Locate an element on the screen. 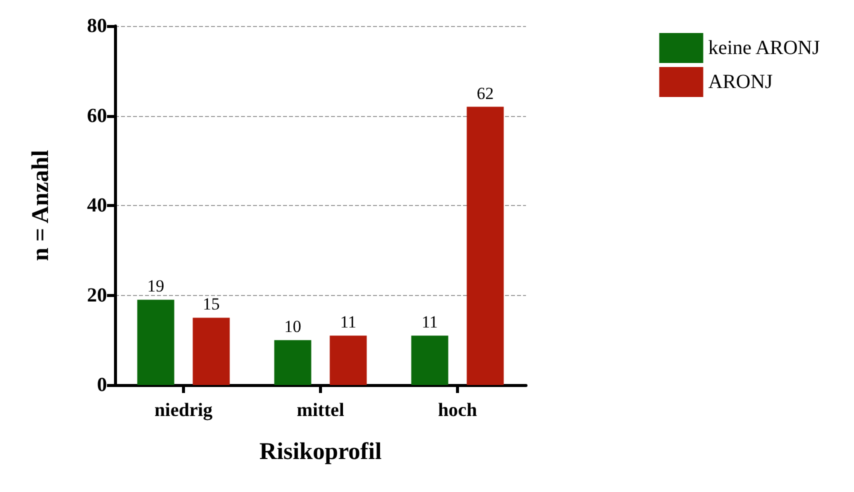 This screenshot has height=492, width=854. data-label: 62 is located at coordinates (485, 93).